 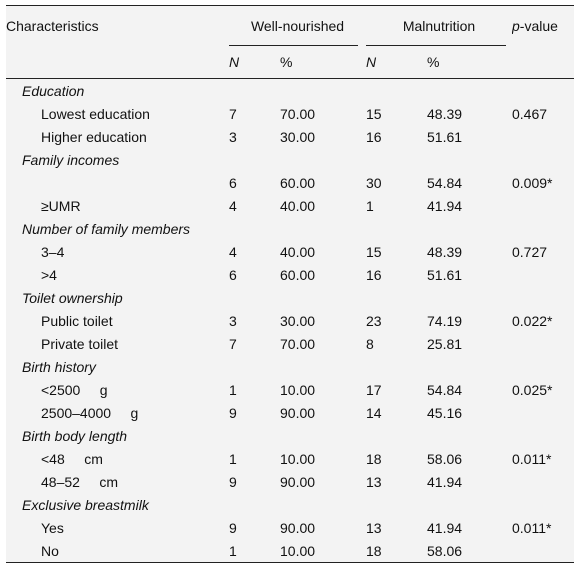 What do you see at coordinates (396, 389) in the screenshot?
I see `malnutrition-n: 17` at bounding box center [396, 389].